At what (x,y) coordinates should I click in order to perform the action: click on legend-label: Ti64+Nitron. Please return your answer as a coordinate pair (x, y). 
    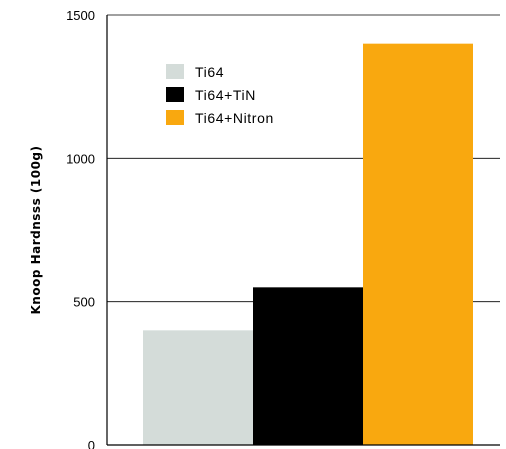
    Looking at the image, I should click on (234, 118).